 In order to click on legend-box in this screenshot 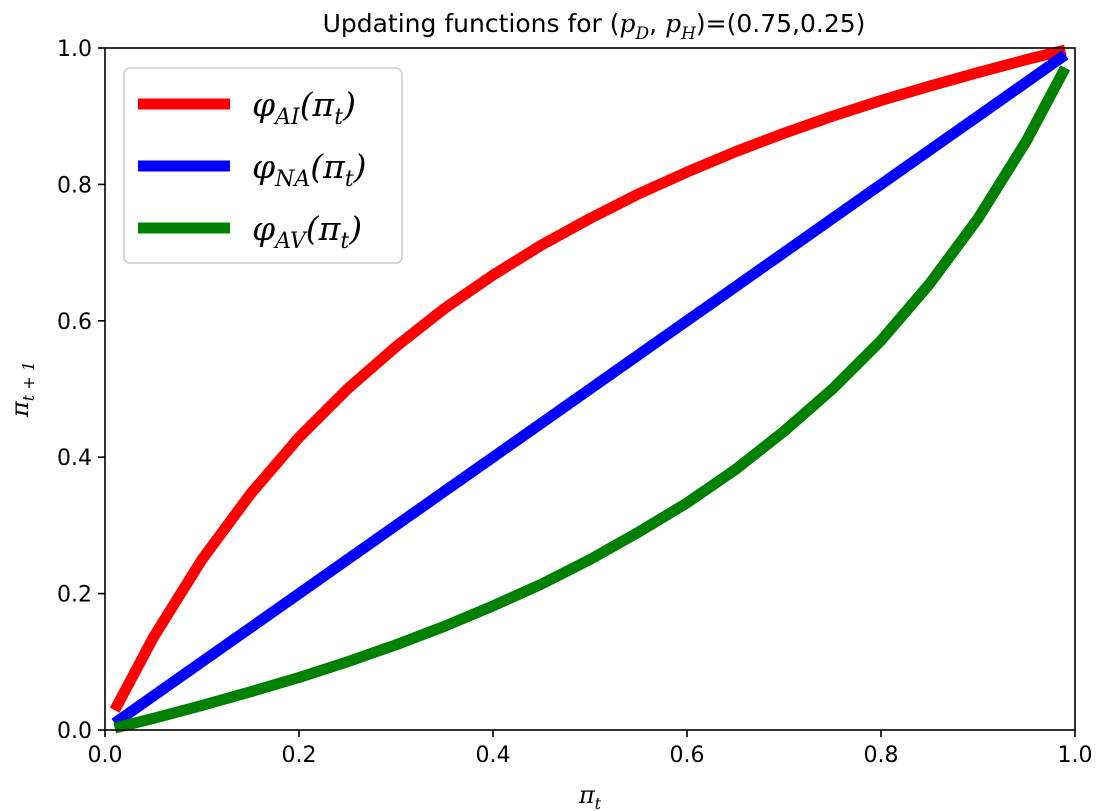, I will do `click(263, 165)`.